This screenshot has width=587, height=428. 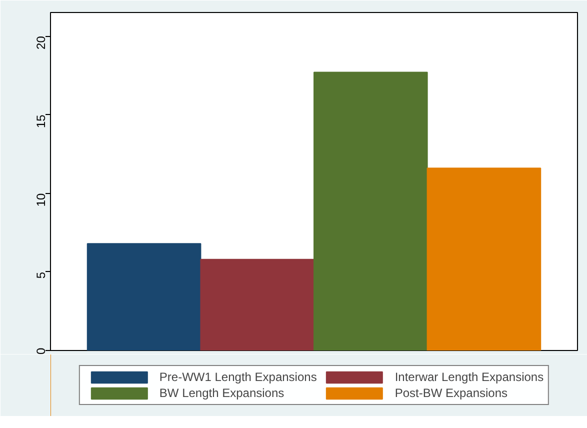 I want to click on legend-label: Interwar Length Expansions, so click(x=469, y=377).